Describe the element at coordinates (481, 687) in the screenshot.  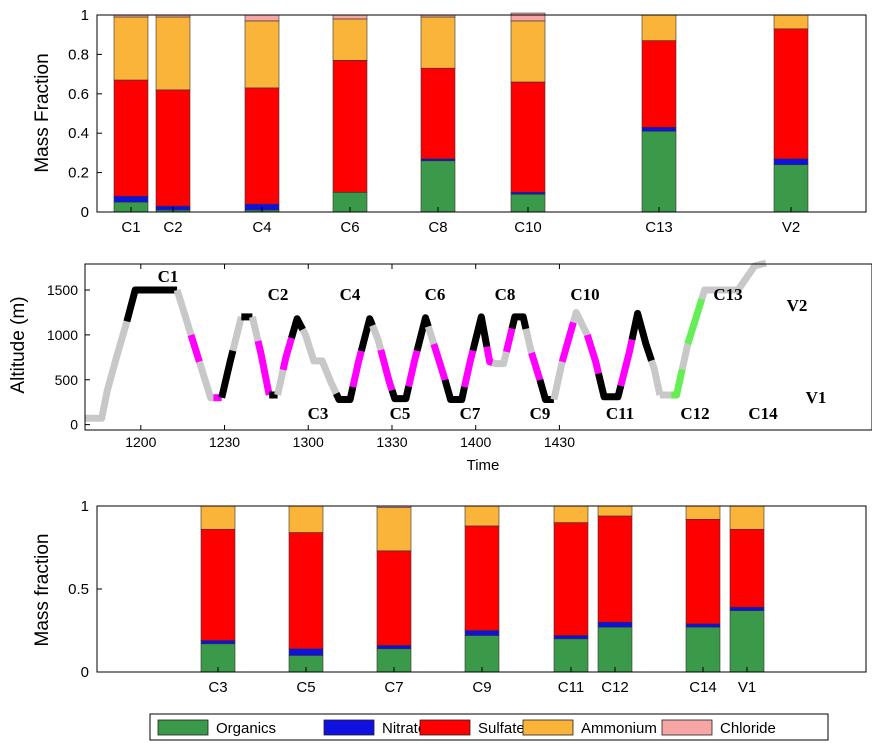
I see `x-tick-label-C9: C9` at that location.